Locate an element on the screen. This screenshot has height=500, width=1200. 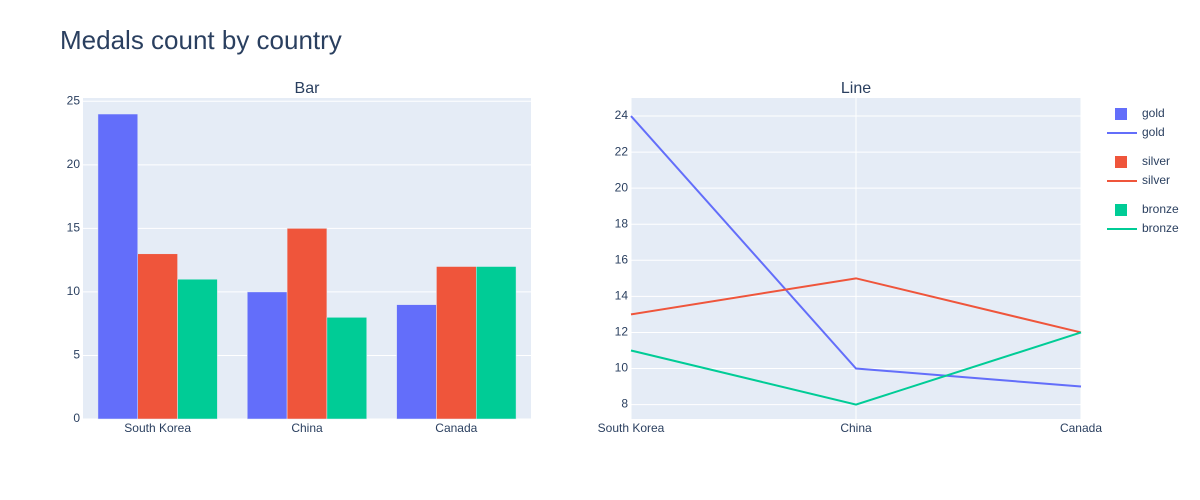
y-tick-label: 16 is located at coordinates (622, 259).